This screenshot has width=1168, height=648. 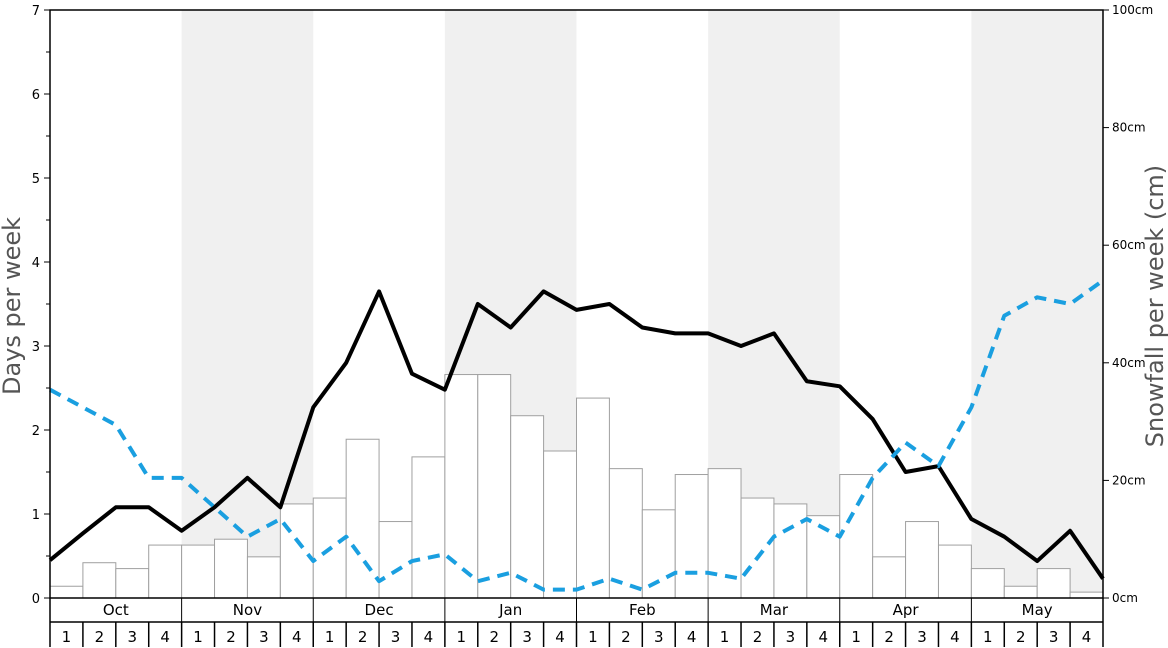 I want to click on right-tick-label: 100cm, so click(x=1132, y=10).